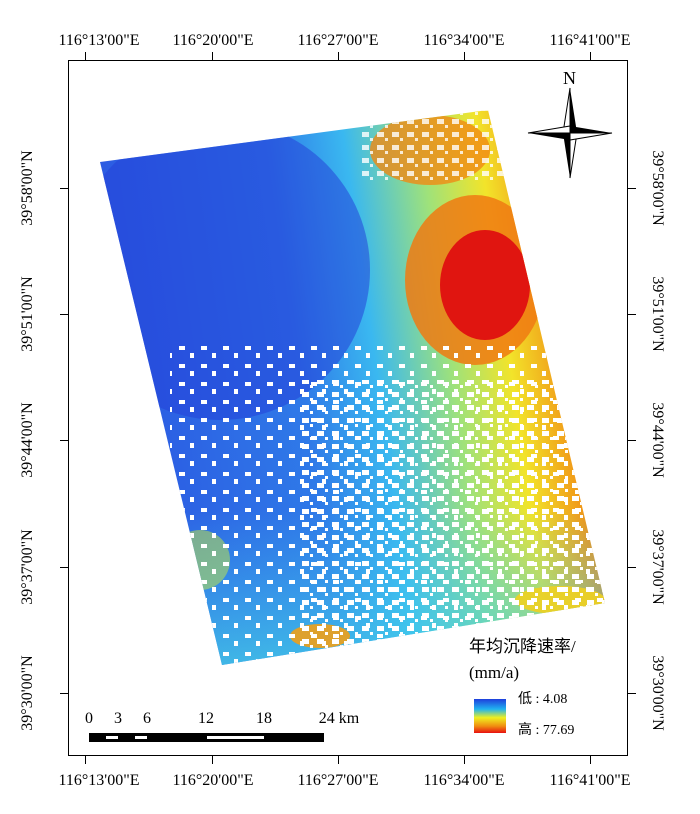 This screenshot has height=814, width=700. What do you see at coordinates (570, 133) in the screenshot?
I see `north-arrow-icon` at bounding box center [570, 133].